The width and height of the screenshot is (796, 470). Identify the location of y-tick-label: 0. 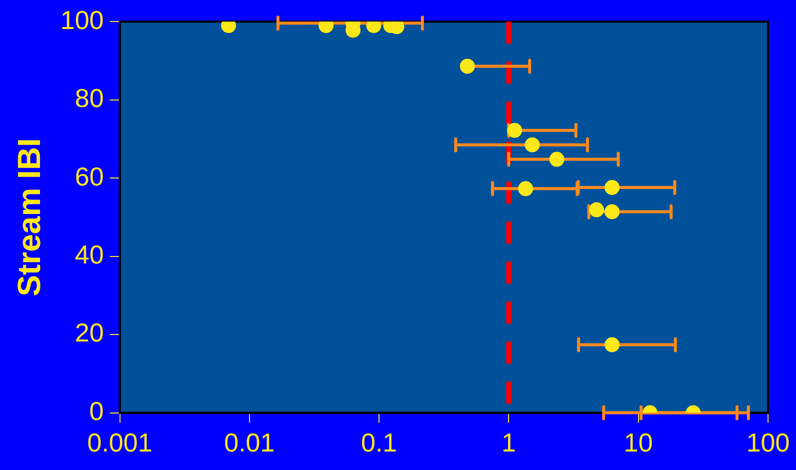
(96, 411).